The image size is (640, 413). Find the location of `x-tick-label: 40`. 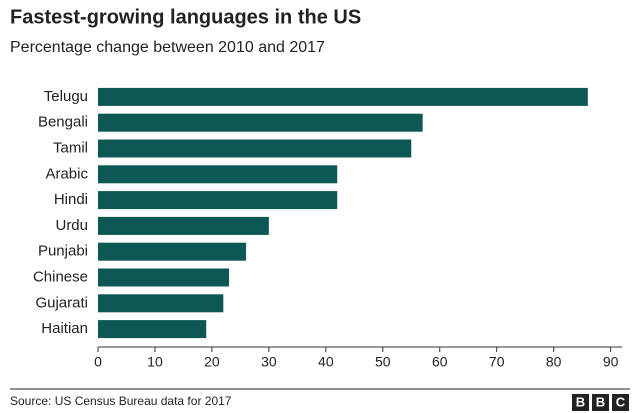

x-tick-label: 40 is located at coordinates (326, 362).